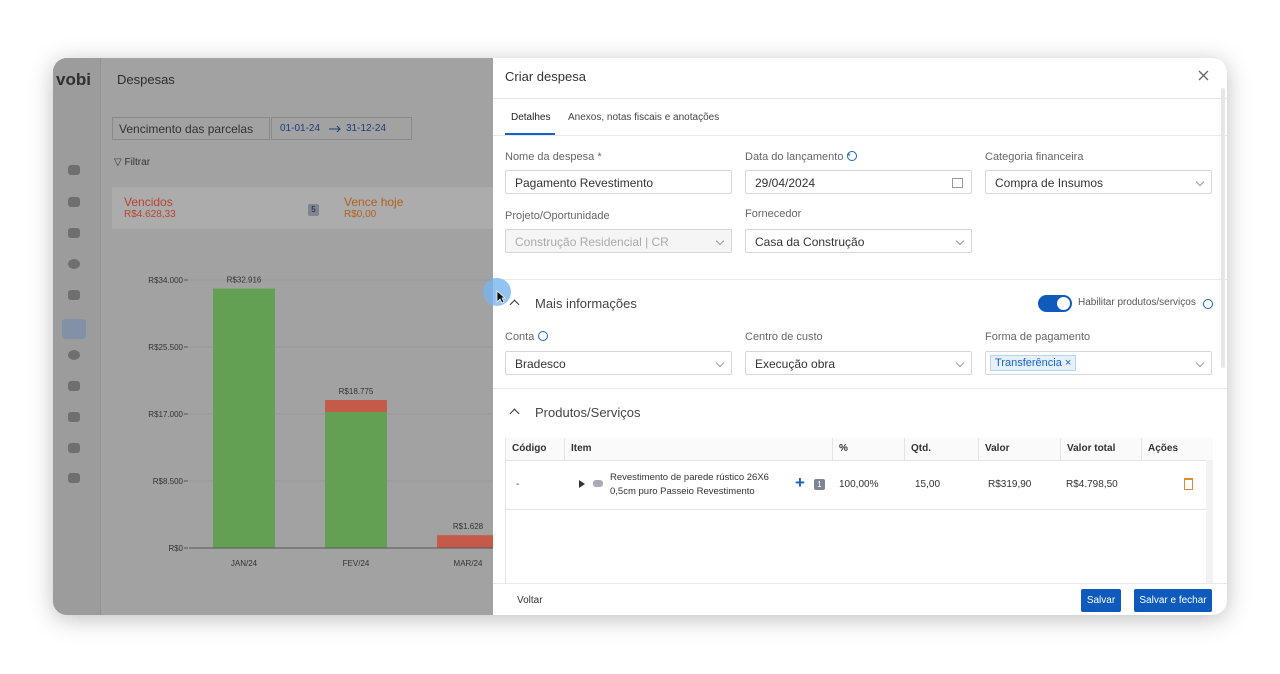  I want to click on sidebar: vobi, so click(77, 336).